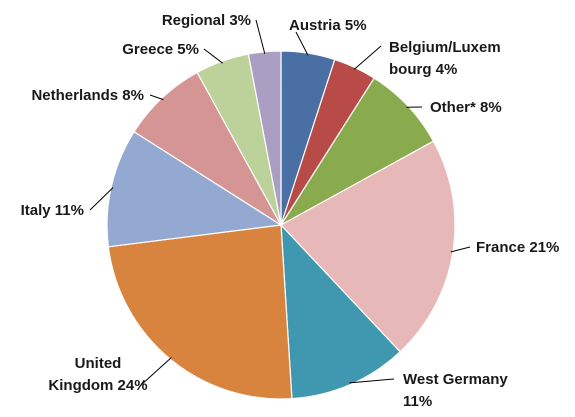 The height and width of the screenshot is (417, 575). I want to click on data-label-regional: Regional 3%, so click(206, 20).